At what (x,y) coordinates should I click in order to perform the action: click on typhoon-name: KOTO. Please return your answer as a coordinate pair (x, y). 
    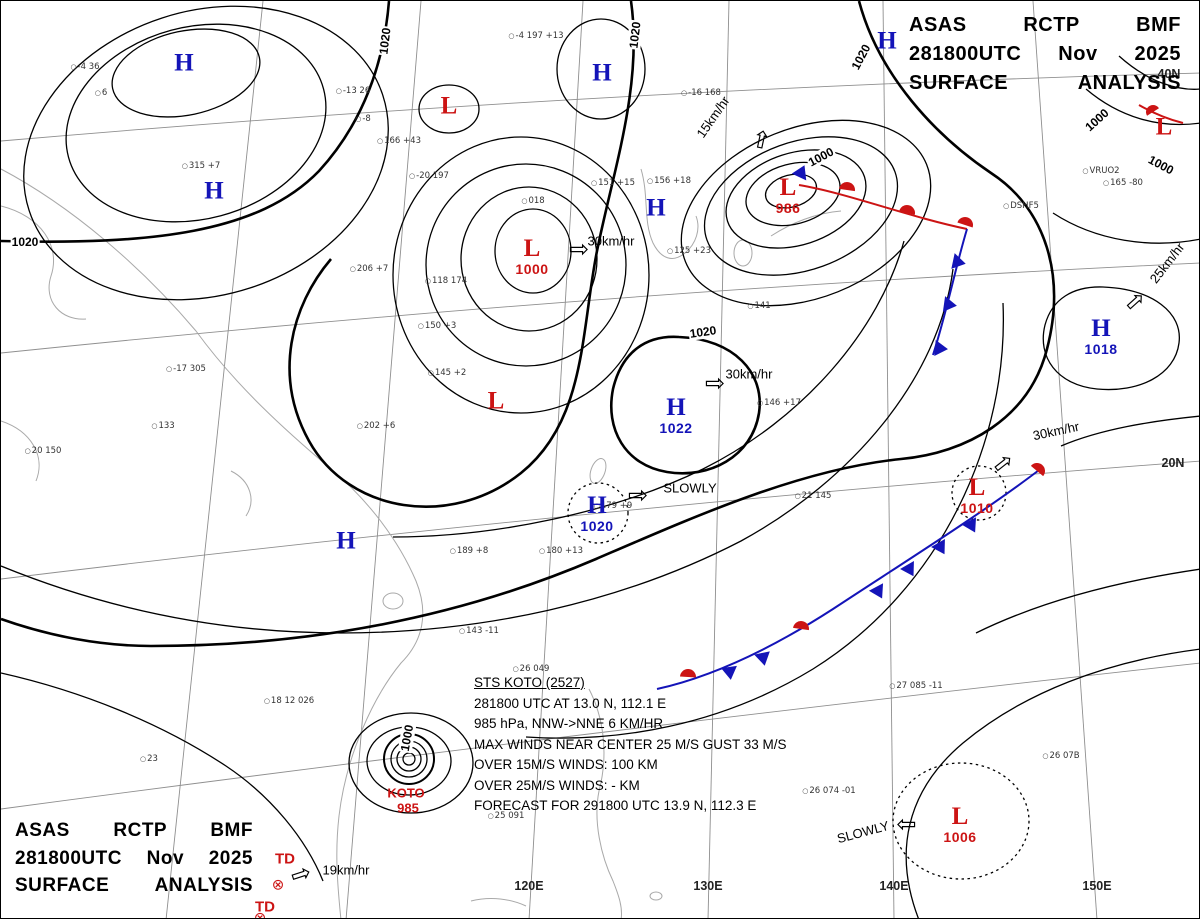
    Looking at the image, I should click on (406, 793).